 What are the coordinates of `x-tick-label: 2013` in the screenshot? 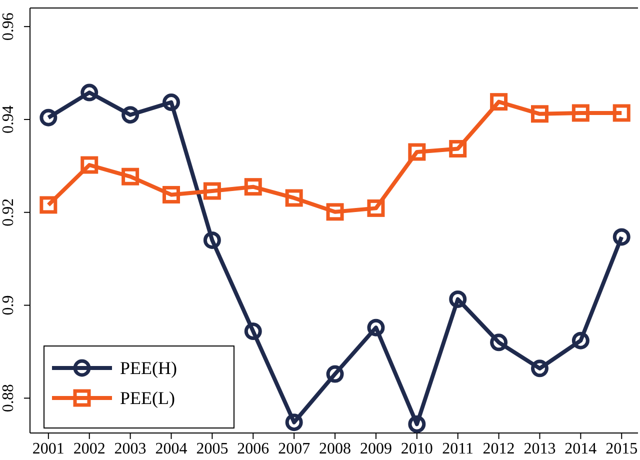 It's located at (540, 449).